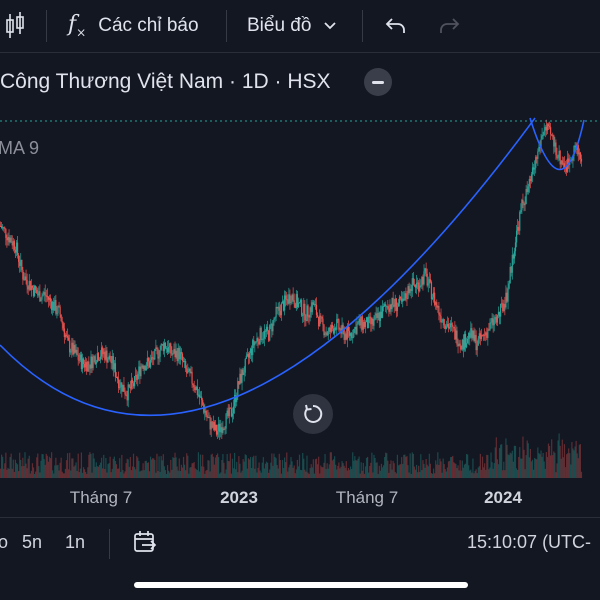 The image size is (600, 600). Describe the element at coordinates (32, 542) in the screenshot. I see `range-5y-button: 5n` at that location.